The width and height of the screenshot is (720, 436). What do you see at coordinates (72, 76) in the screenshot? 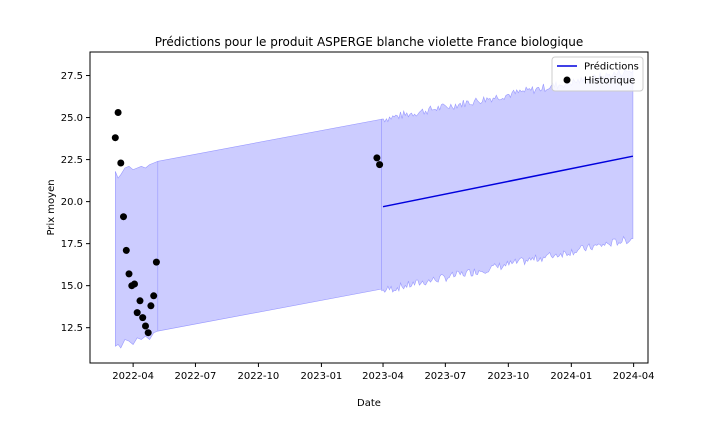
I see `y-tick-label: 27.5` at bounding box center [72, 76].